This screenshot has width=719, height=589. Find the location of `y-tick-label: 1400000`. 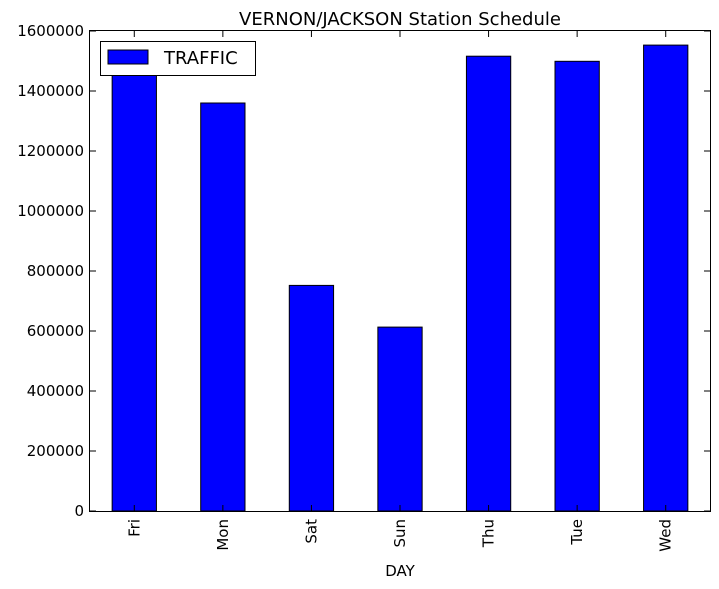

y-tick-label: 1400000 is located at coordinates (50, 91).